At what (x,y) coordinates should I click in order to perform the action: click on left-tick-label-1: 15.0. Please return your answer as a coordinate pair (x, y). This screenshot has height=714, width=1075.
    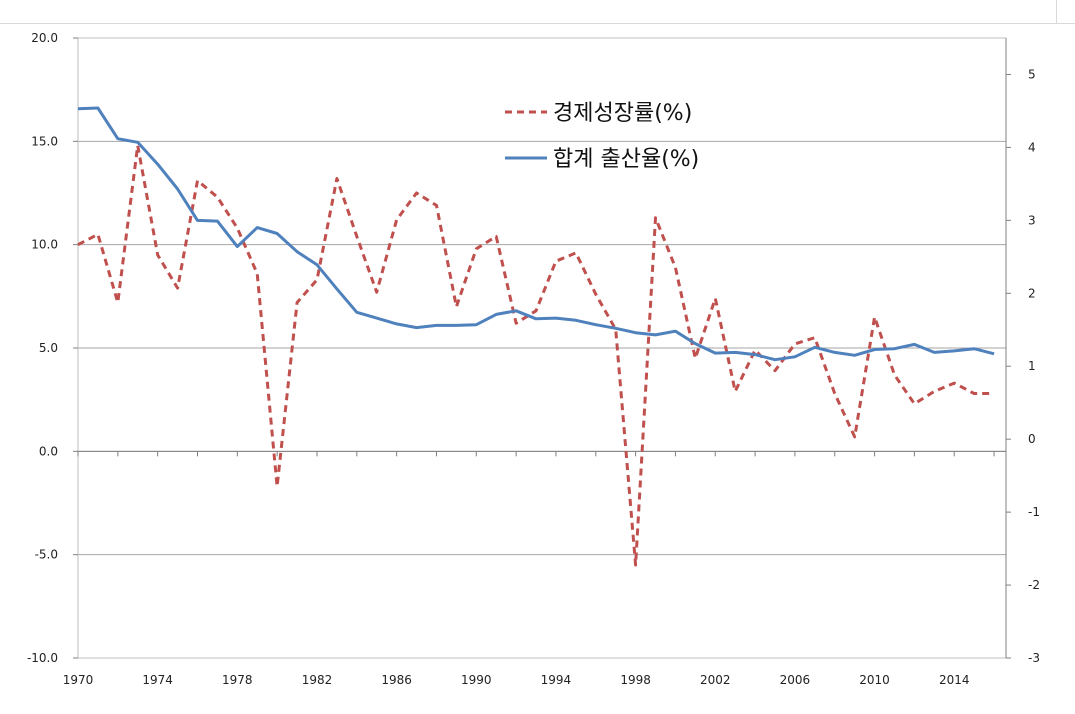
    Looking at the image, I should click on (44, 141).